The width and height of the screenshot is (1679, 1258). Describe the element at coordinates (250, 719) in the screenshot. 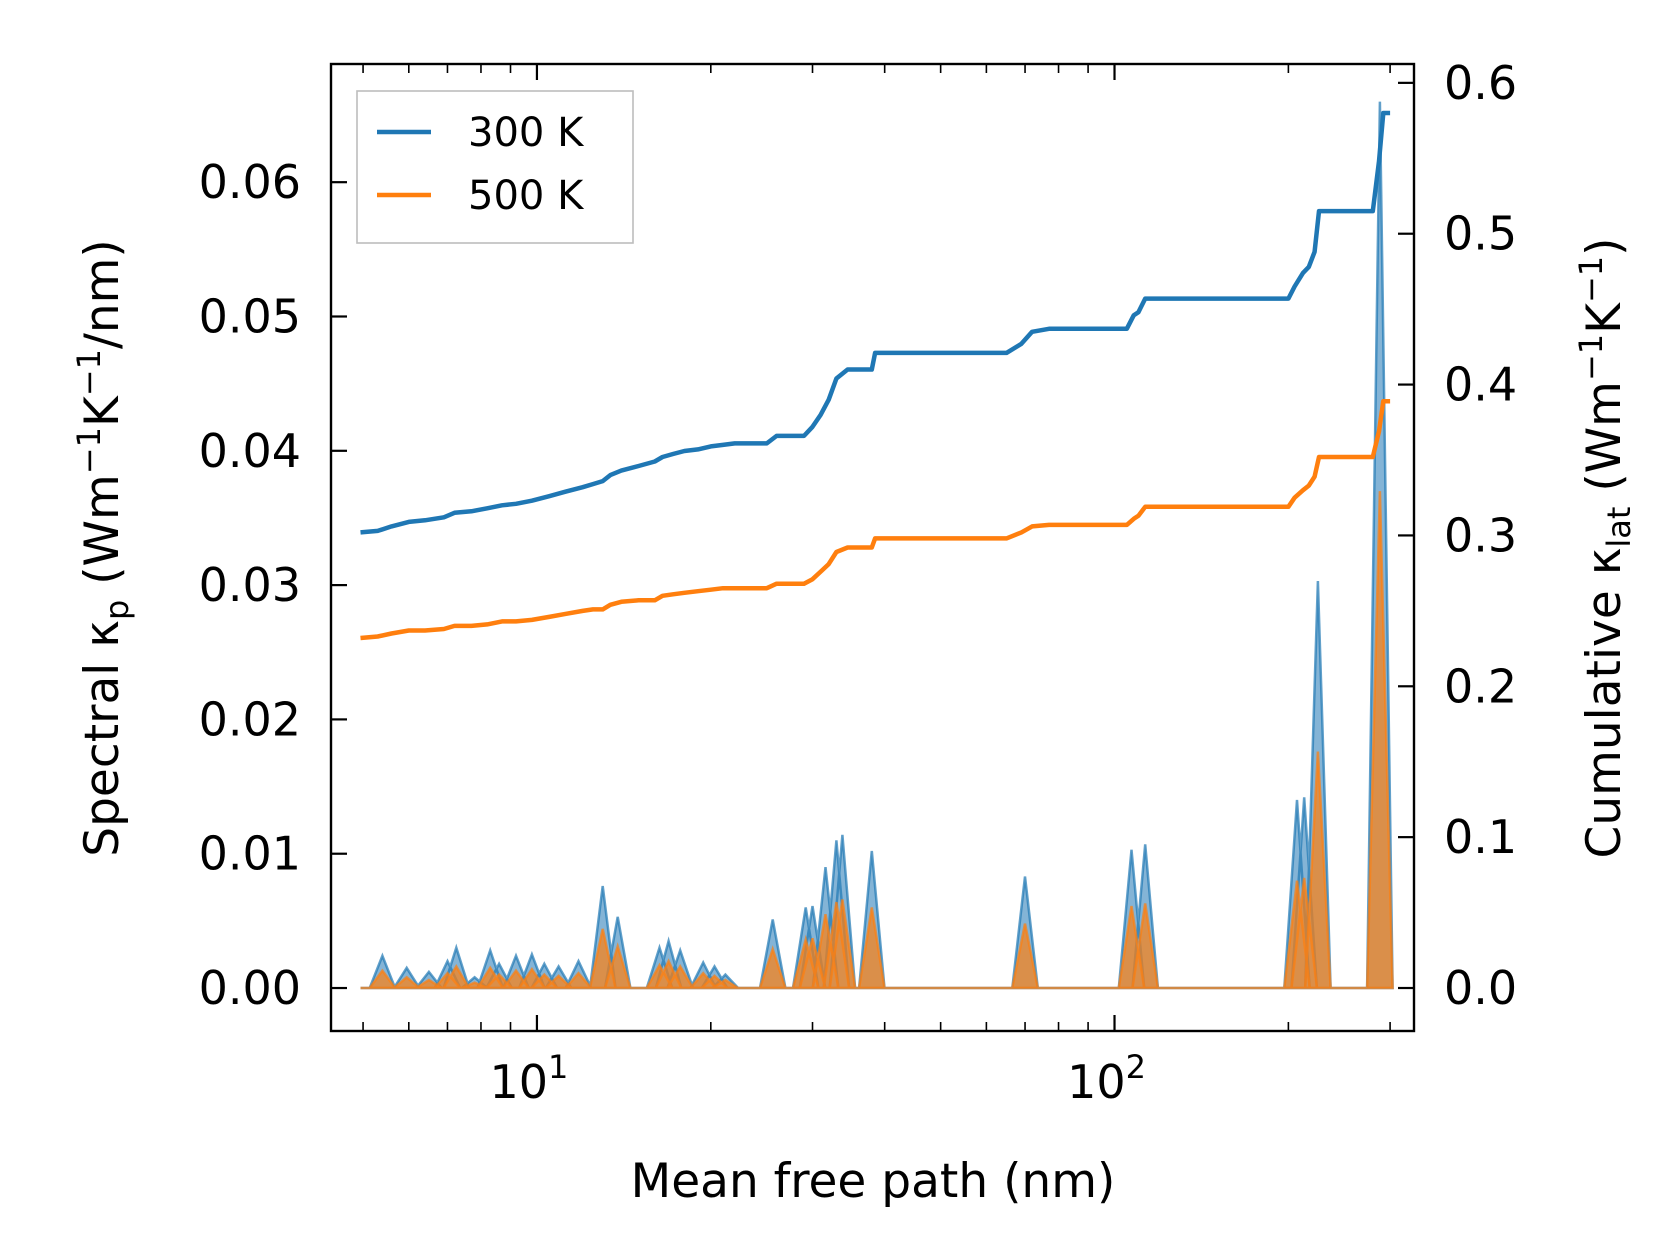

I see `left-y-tick-label: 0.02` at that location.